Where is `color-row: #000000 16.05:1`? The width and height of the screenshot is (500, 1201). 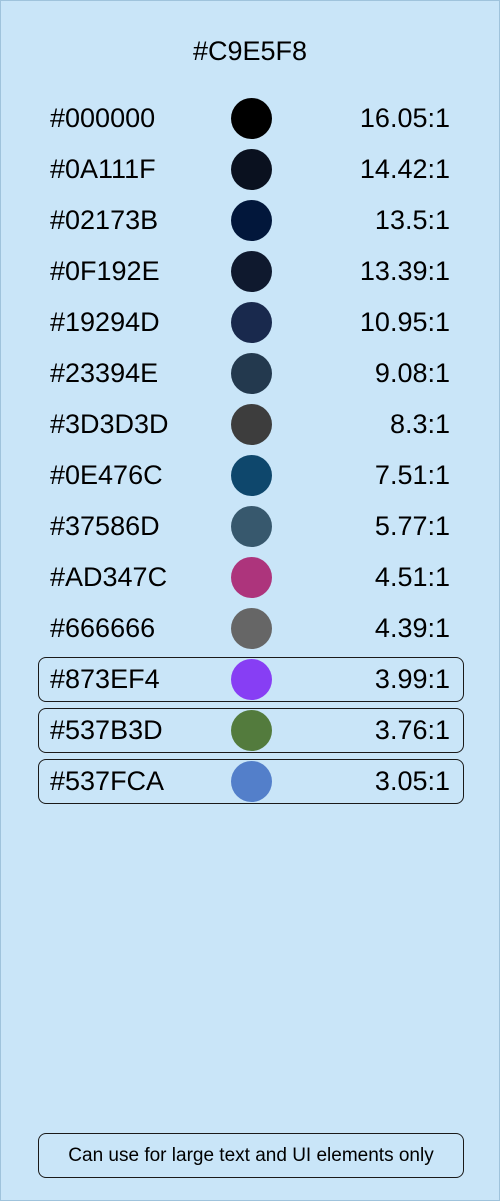
color-row: #000000 16.05:1 is located at coordinates (251, 118).